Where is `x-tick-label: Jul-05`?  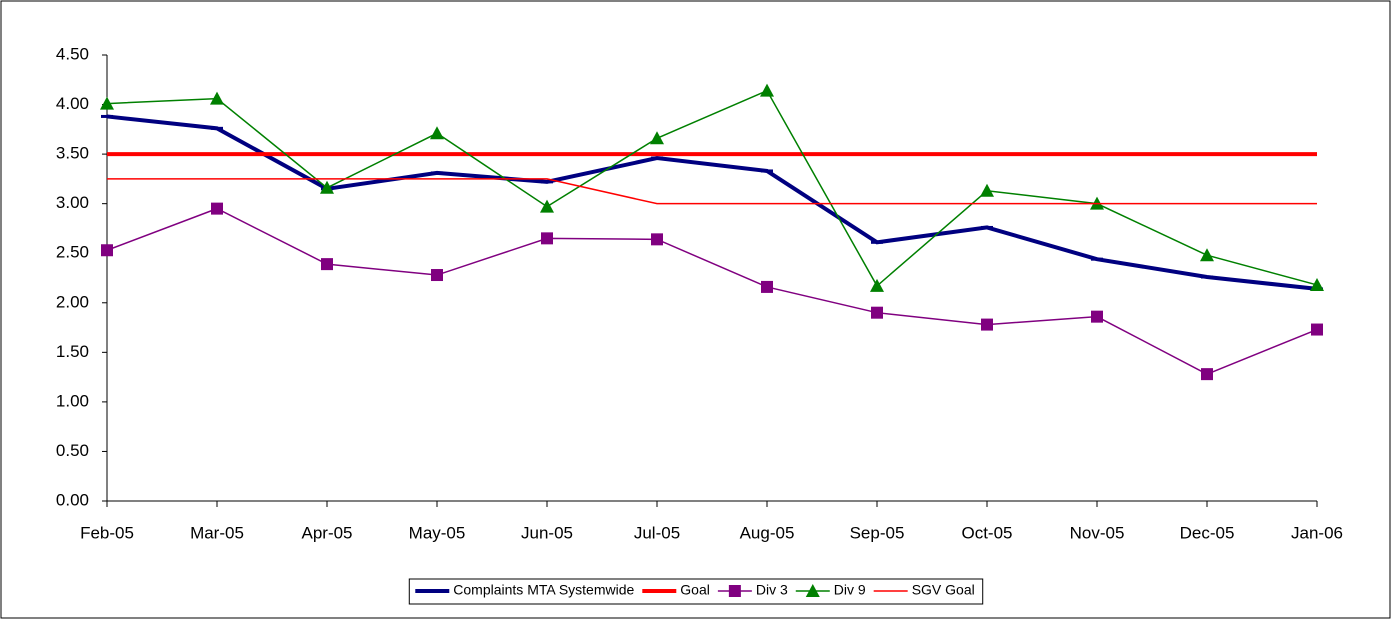
x-tick-label: Jul-05 is located at coordinates (657, 532).